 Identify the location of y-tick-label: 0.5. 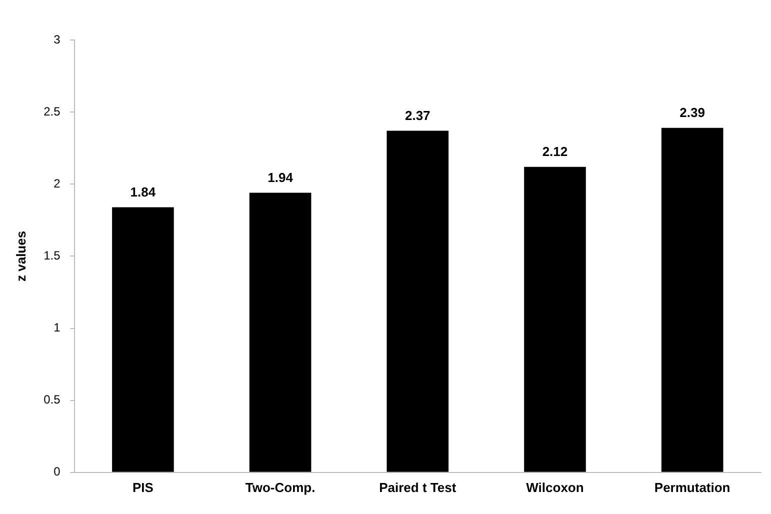
(52, 399).